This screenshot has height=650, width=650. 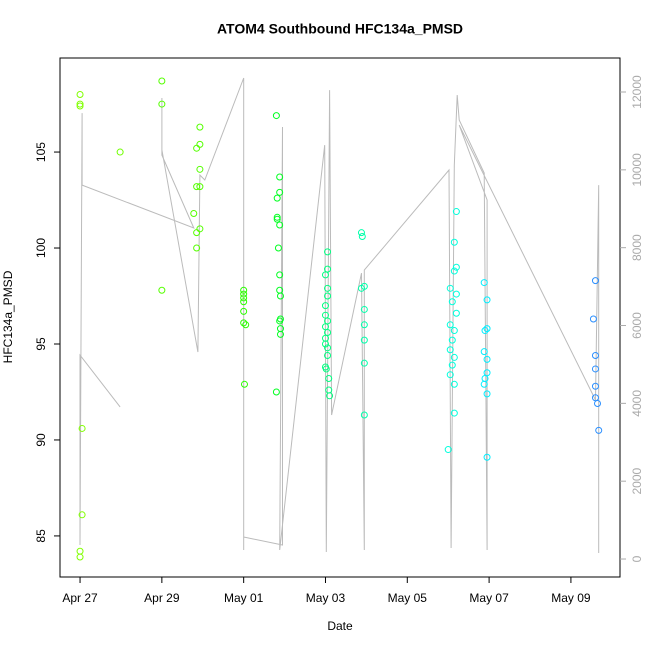 I want to click on x-tick-label: May 09, so click(x=571, y=598).